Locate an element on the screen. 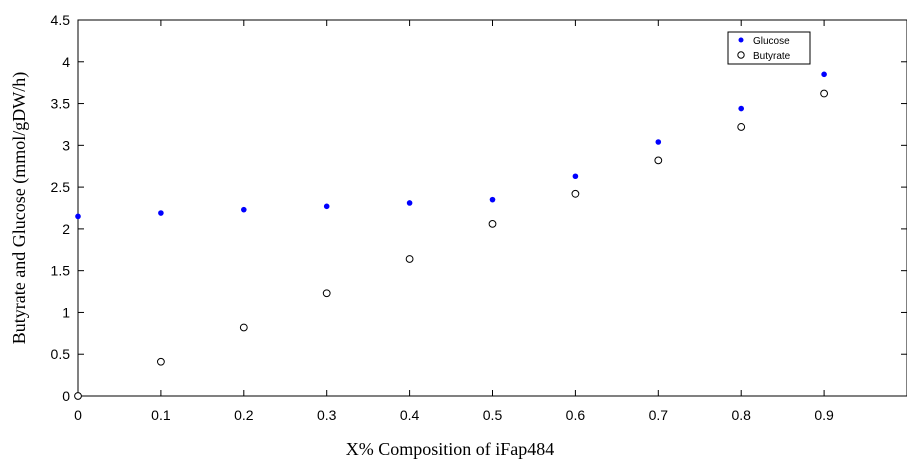 This screenshot has height=461, width=907. y-tick-label: 2 is located at coordinates (66, 229).